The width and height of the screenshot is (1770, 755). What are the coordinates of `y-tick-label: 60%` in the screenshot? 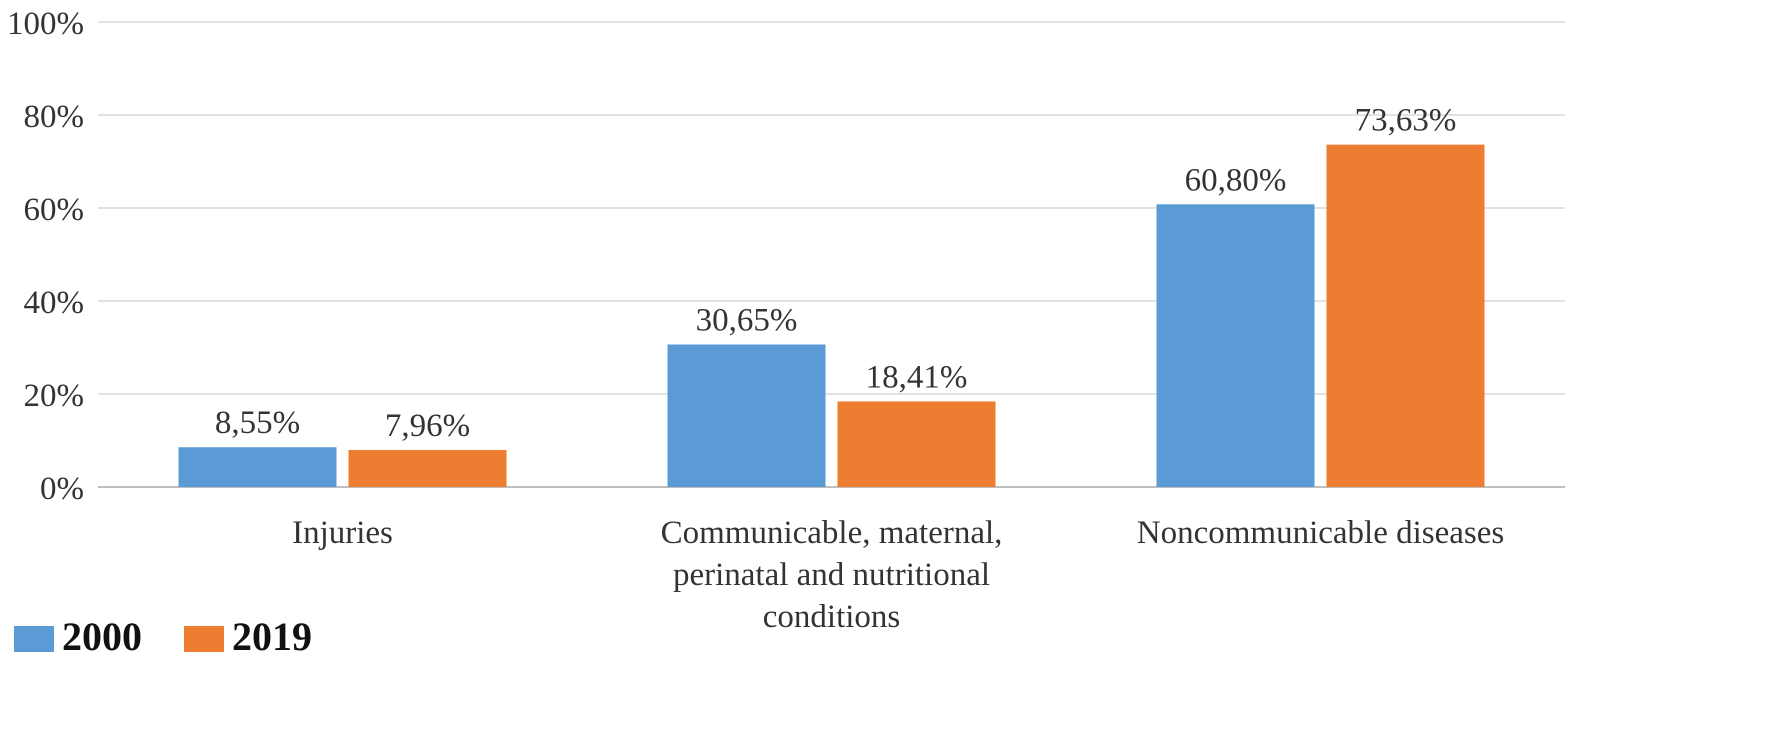 It's located at (54, 210).